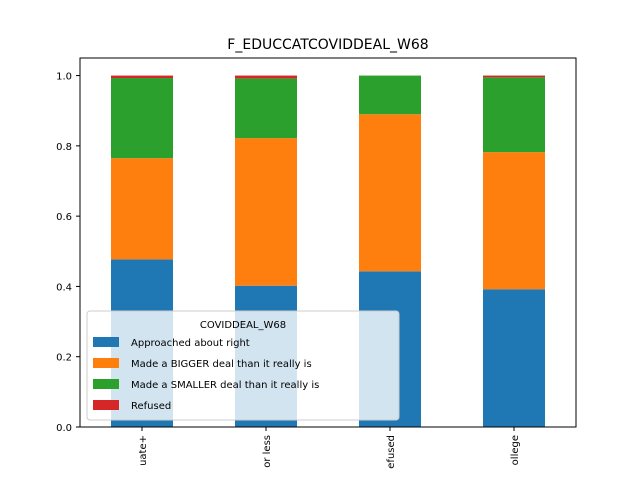  Describe the element at coordinates (64, 358) in the screenshot. I see `y-tick-label: 0.2` at that location.